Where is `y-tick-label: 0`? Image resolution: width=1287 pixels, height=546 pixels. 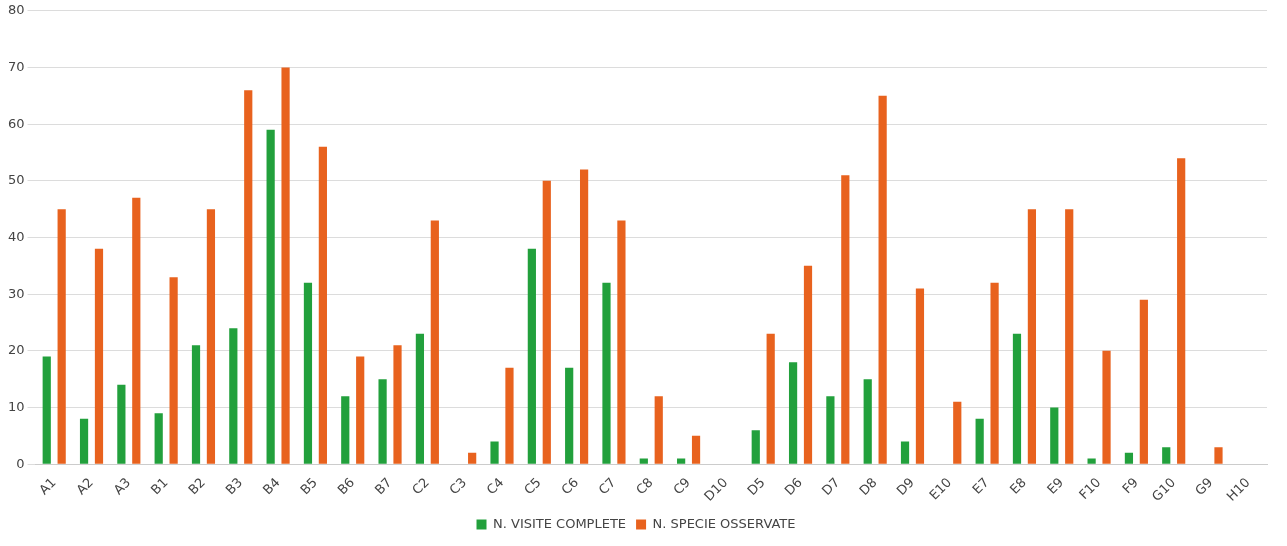
y-tick-label: 0 is located at coordinates (20, 463).